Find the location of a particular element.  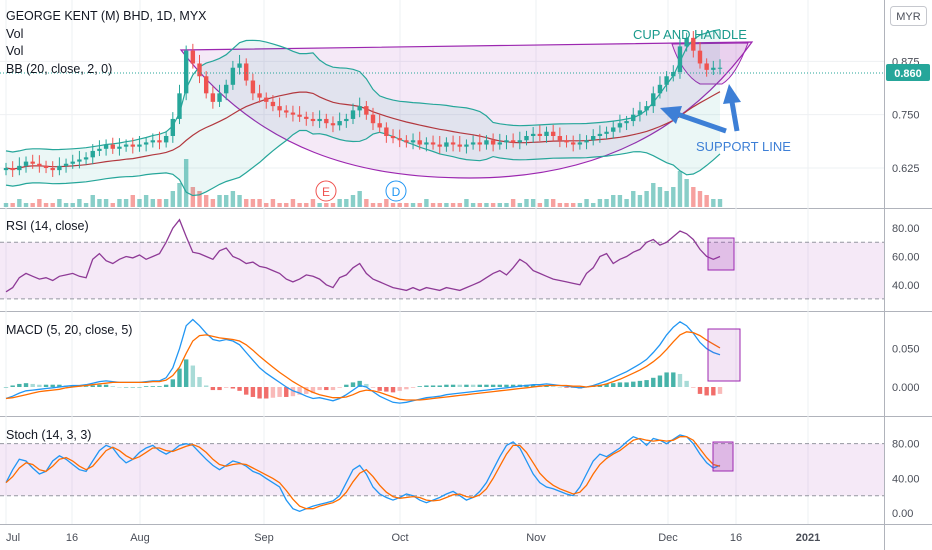

dividend-marker-label: D is located at coordinates (396, 192).